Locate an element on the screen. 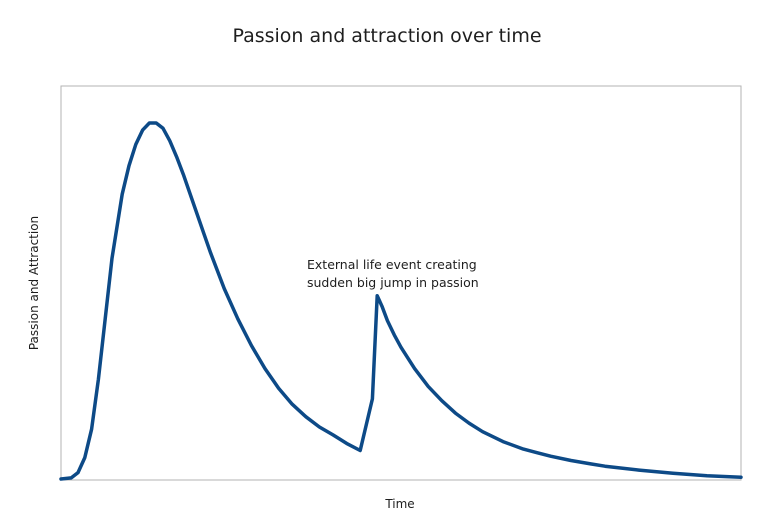 This screenshot has height=532, width=768. x-axis-label: Time is located at coordinates (399, 504).